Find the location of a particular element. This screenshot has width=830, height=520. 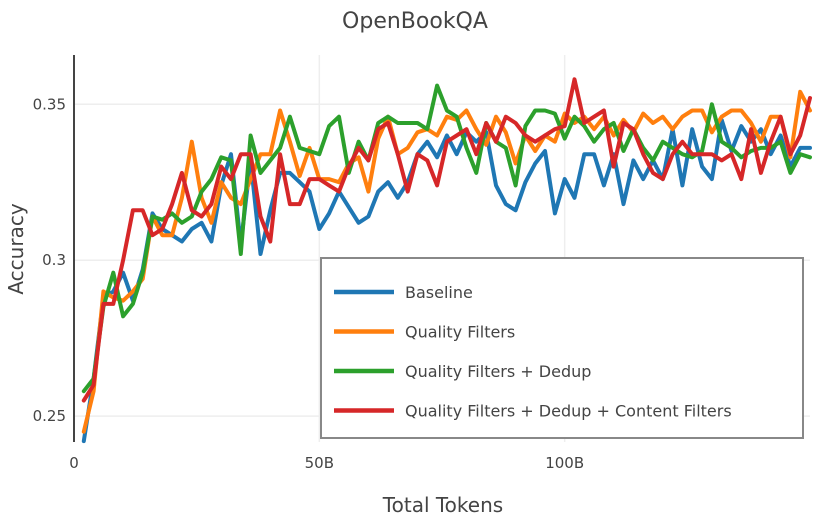

chart-title: OpenBookQA is located at coordinates (415, 21).